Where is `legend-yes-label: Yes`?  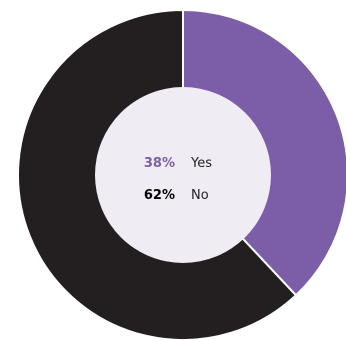 legend-yes-label: Yes is located at coordinates (201, 163).